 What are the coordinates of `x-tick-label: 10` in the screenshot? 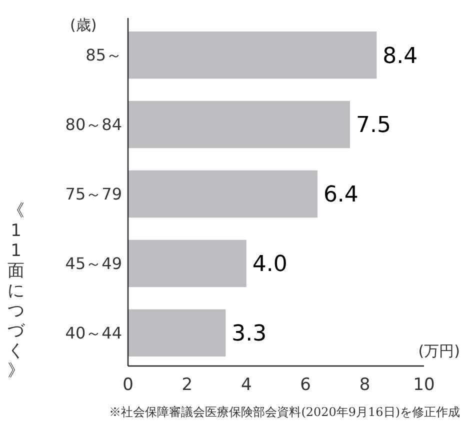 It's located at (424, 385).